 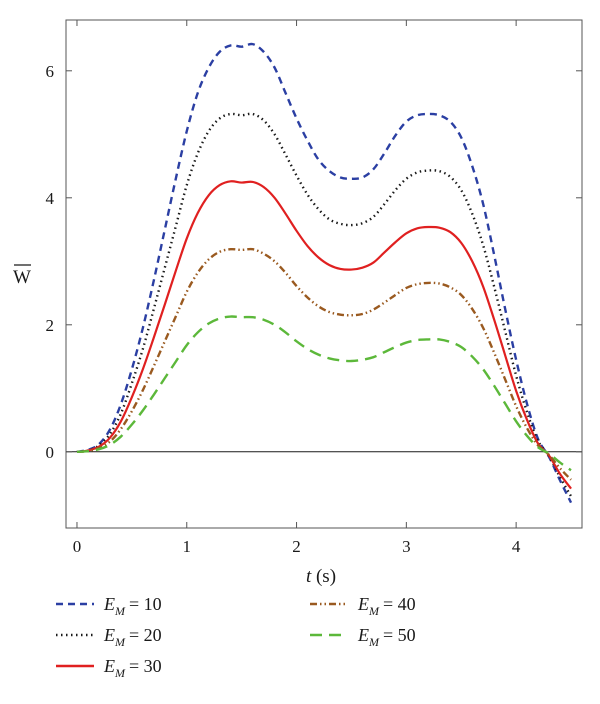 I want to click on x-axis-label: t (s), so click(x=321, y=576).